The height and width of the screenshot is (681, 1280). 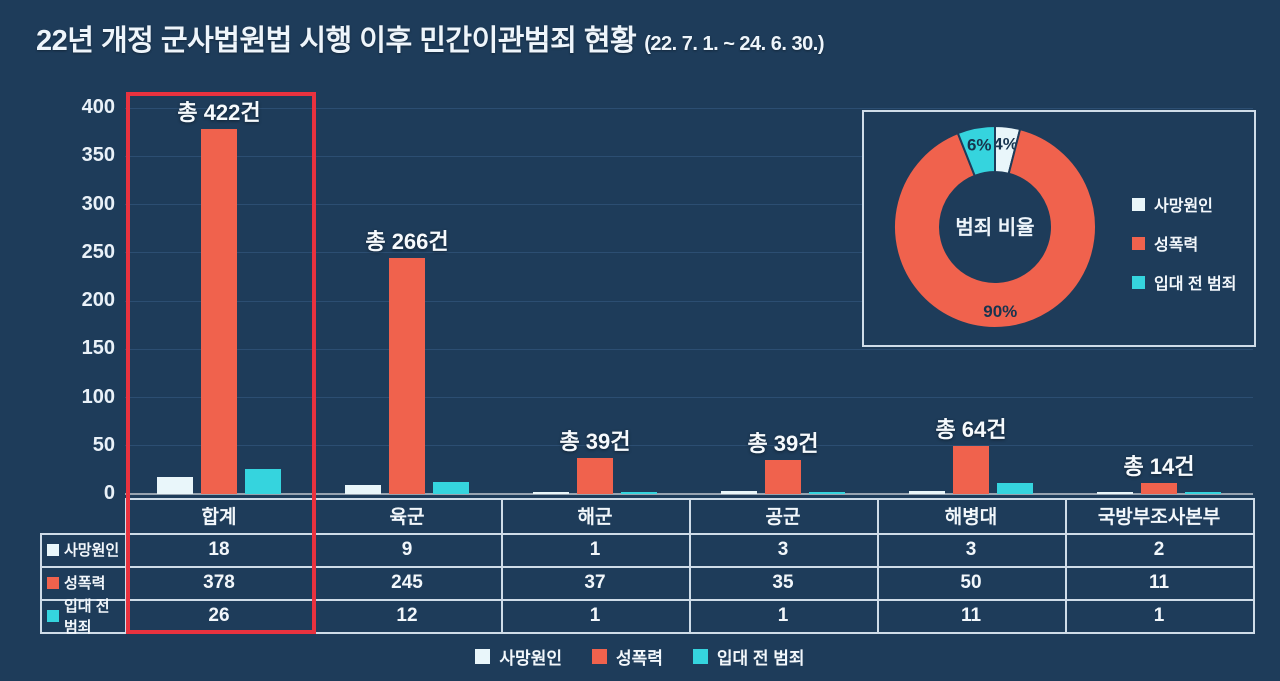 What do you see at coordinates (175, 485) in the screenshot?
I see `bar-death-cause-col0` at bounding box center [175, 485].